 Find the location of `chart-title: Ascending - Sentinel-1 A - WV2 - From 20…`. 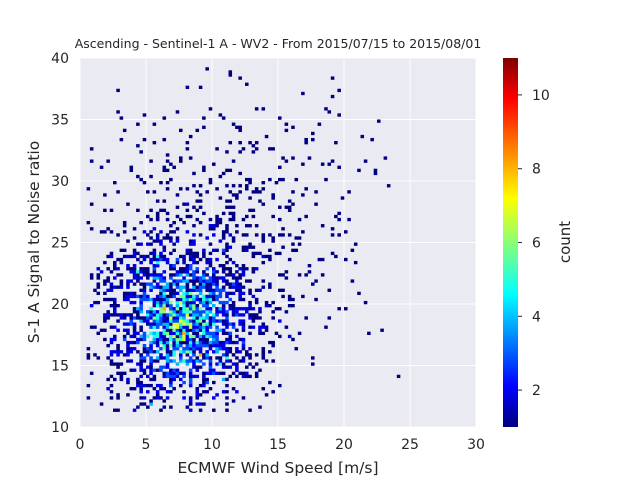

chart-title: Ascending - Sentinel-1 A - WV2 - From 20… is located at coordinates (278, 43).